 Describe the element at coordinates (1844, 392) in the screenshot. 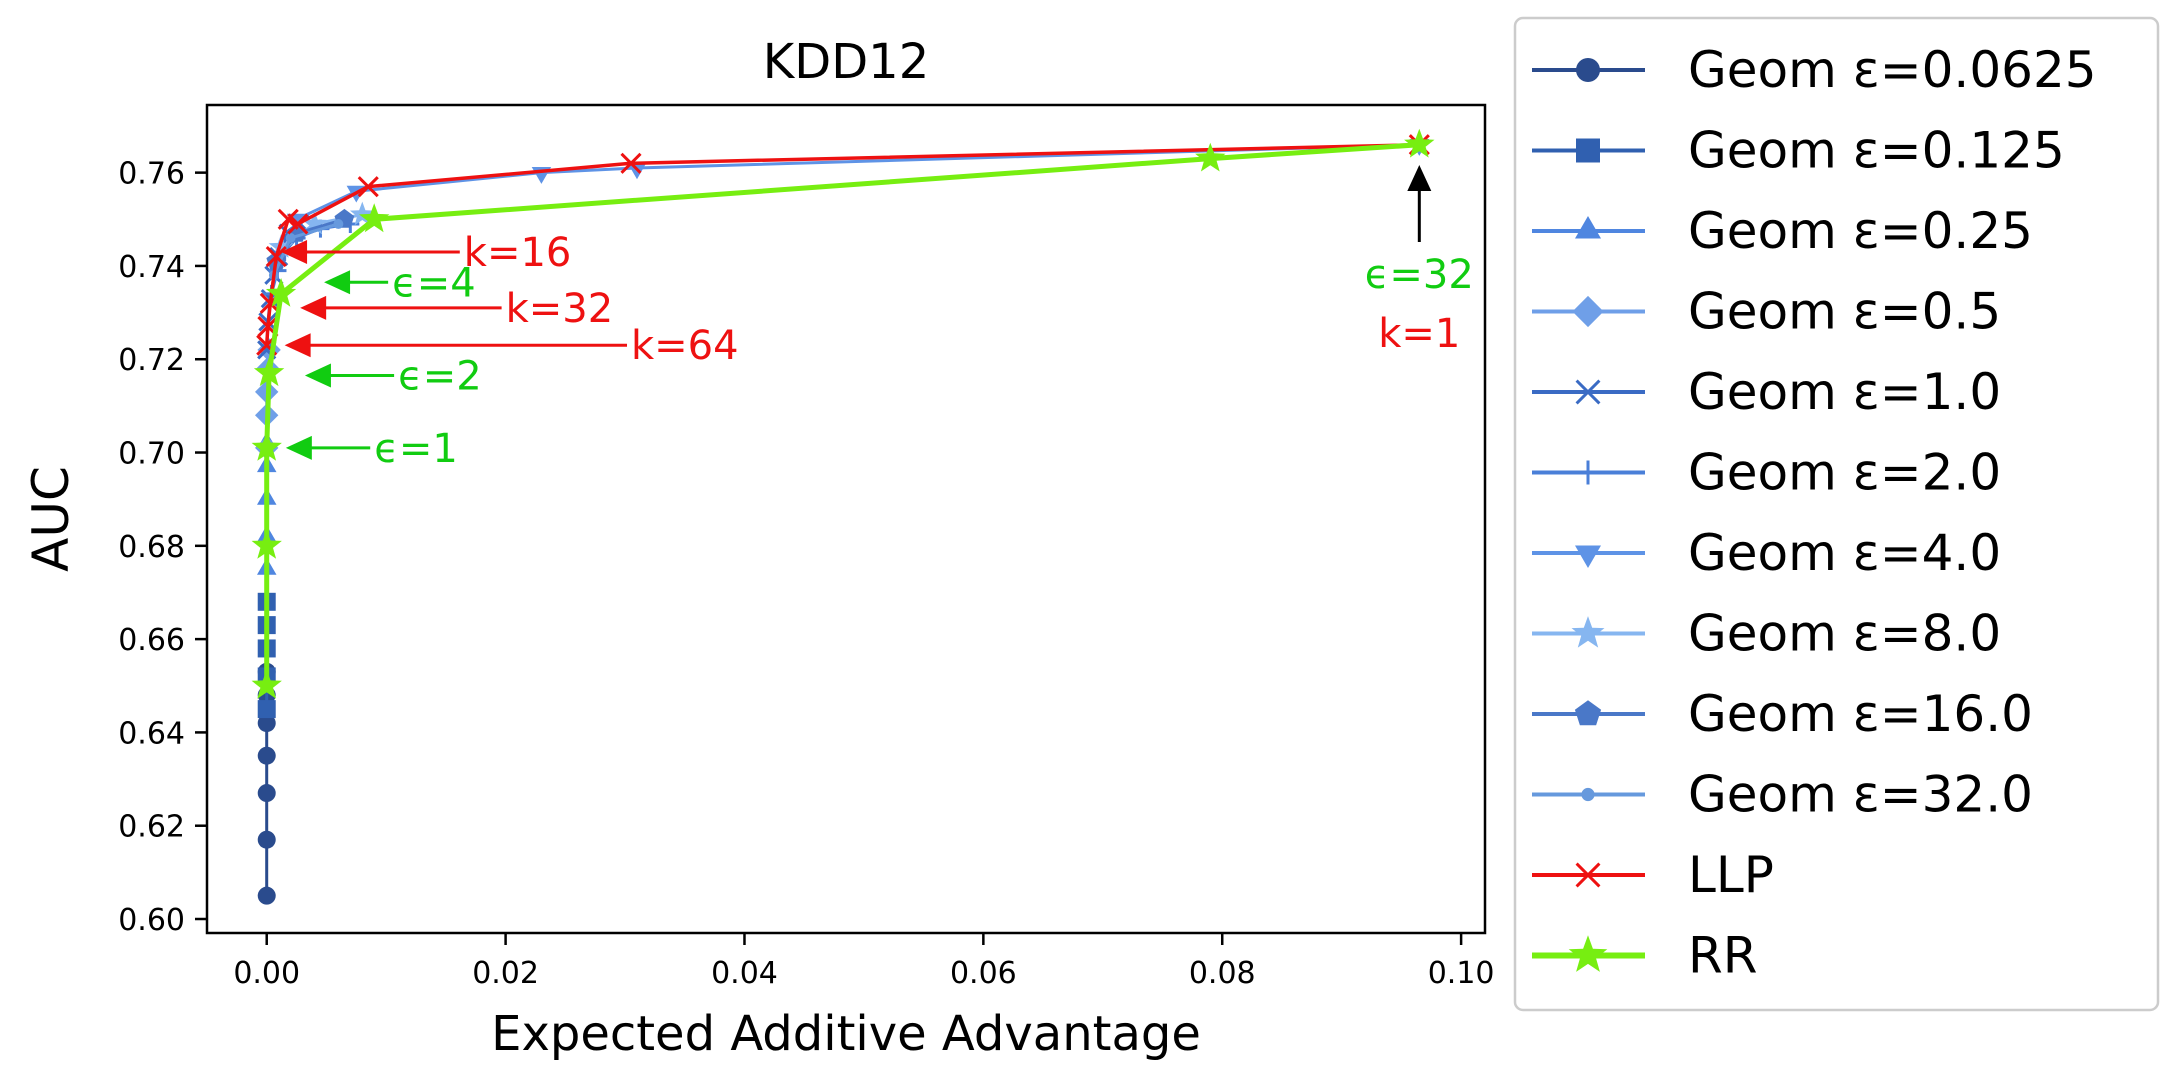

I see `legend-label: Geom ε=1.0` at that location.